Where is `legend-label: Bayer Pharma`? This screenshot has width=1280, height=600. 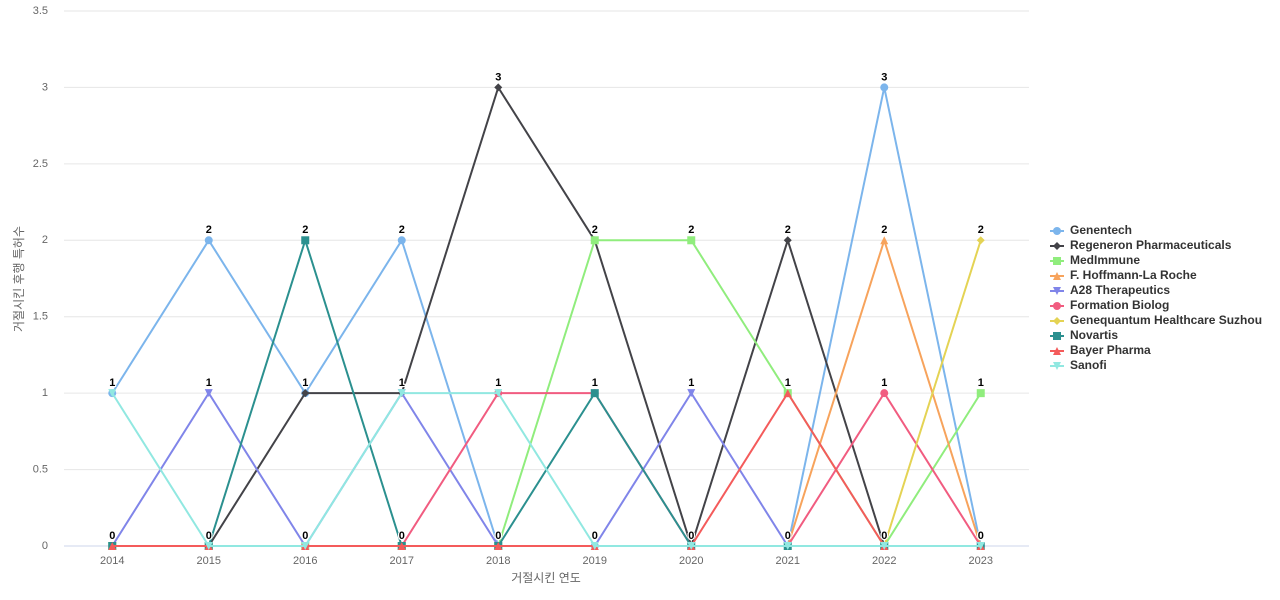
legend-label: Bayer Pharma is located at coordinates (1110, 350).